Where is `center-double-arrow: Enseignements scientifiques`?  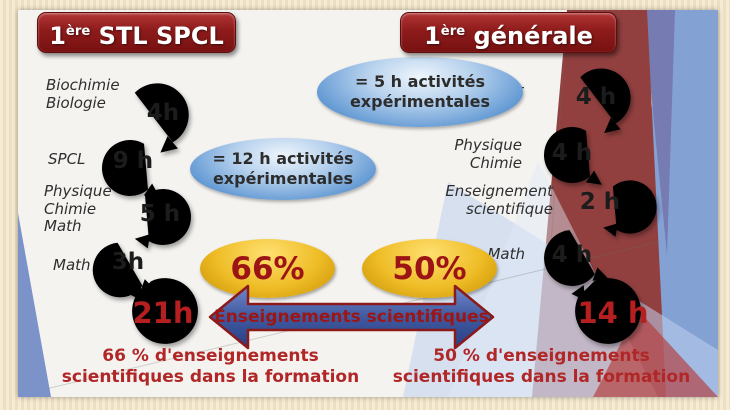 center-double-arrow: Enseignements scientifiques is located at coordinates (351, 317).